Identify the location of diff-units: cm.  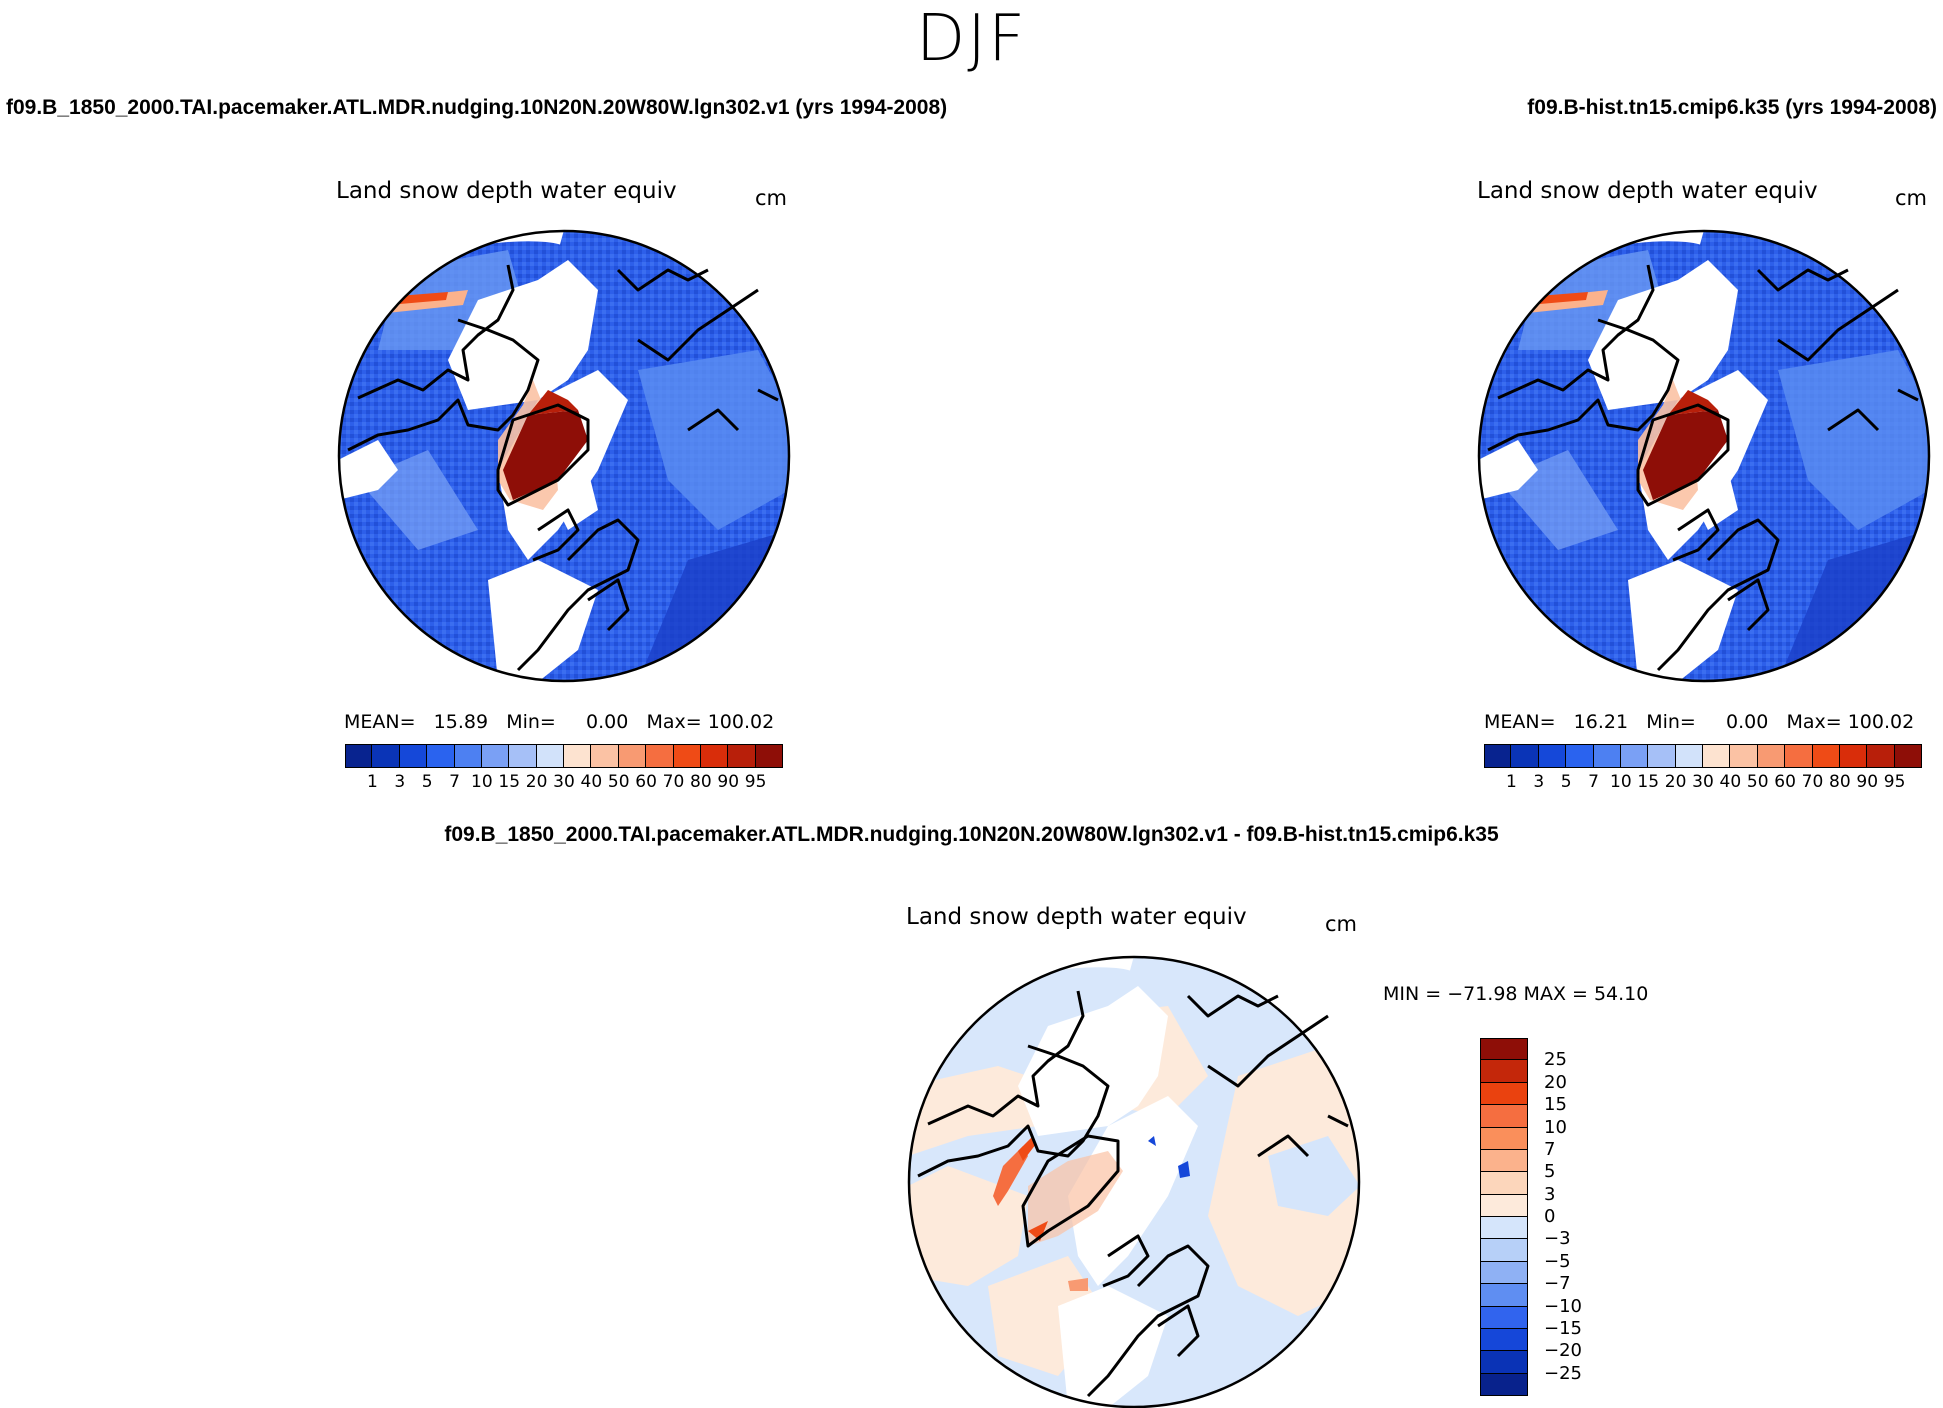
(1341, 924).